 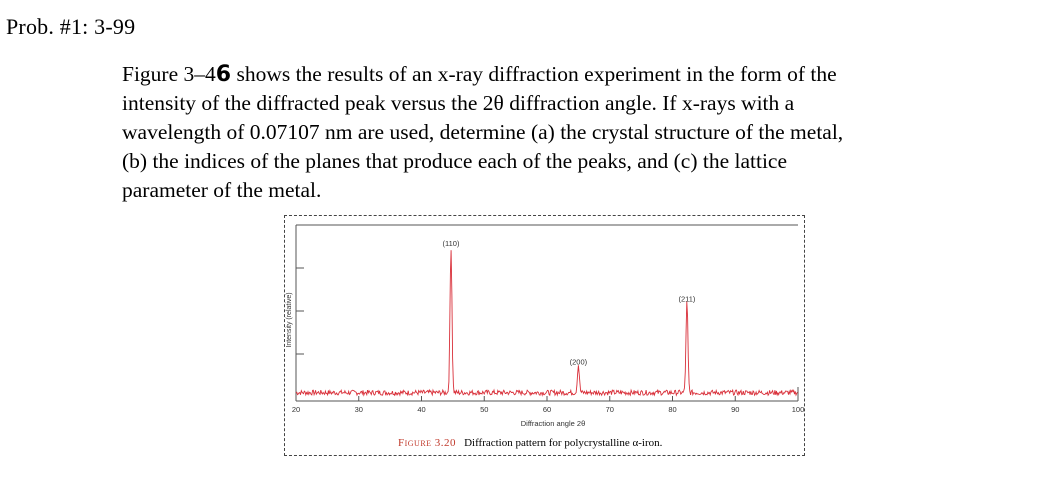 What do you see at coordinates (222, 190) in the screenshot?
I see `problem-line-5: parameter of the metal.` at bounding box center [222, 190].